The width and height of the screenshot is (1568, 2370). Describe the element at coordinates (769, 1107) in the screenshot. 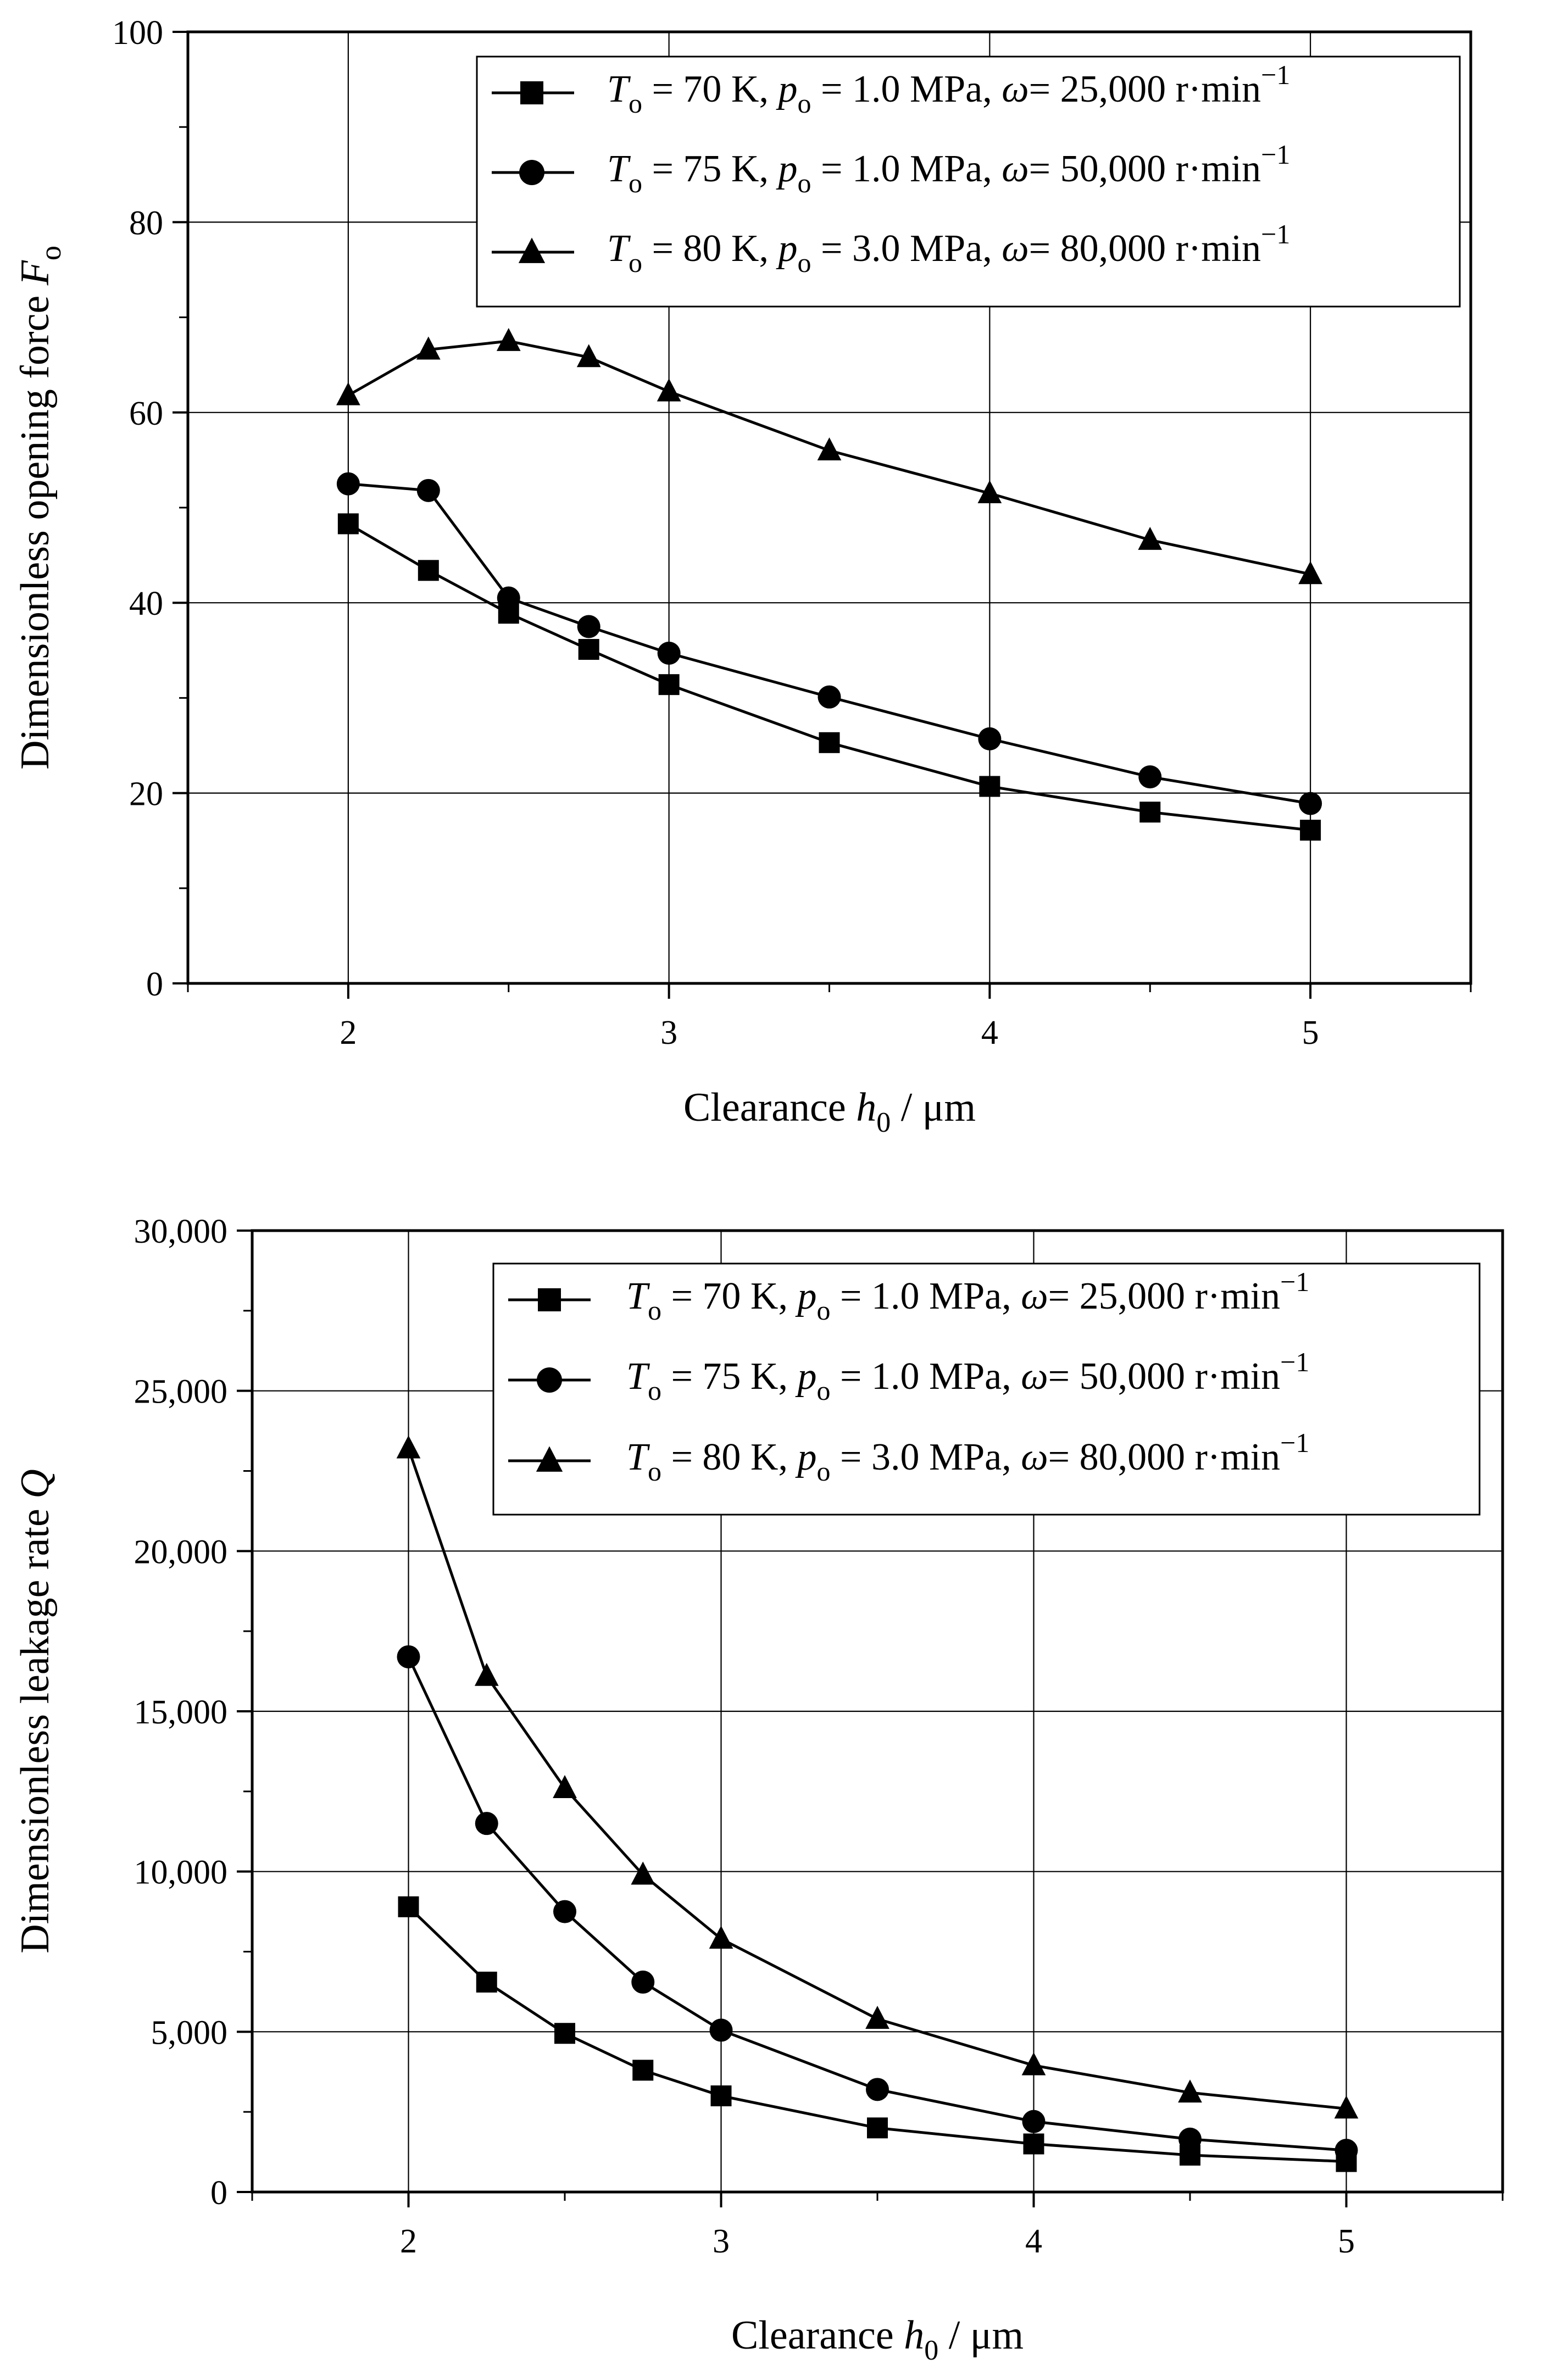

I see `x-axis-title-text: Clearance` at that location.